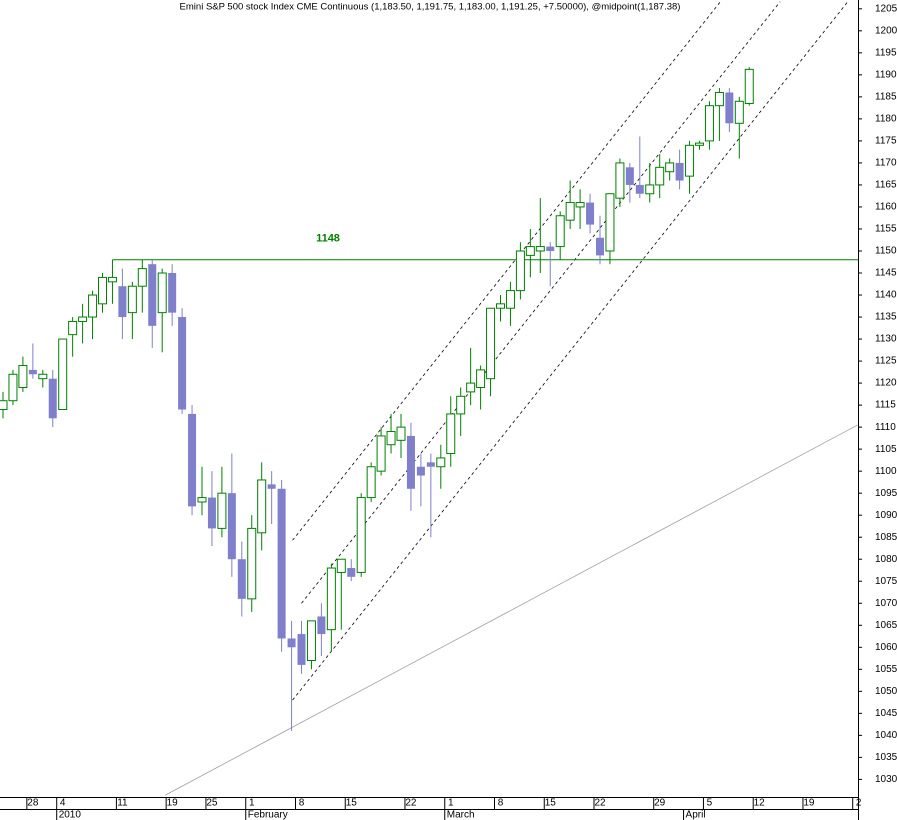 Image resolution: width=897 pixels, height=820 pixels. I want to click on y-tick-label: 1040, so click(886, 735).